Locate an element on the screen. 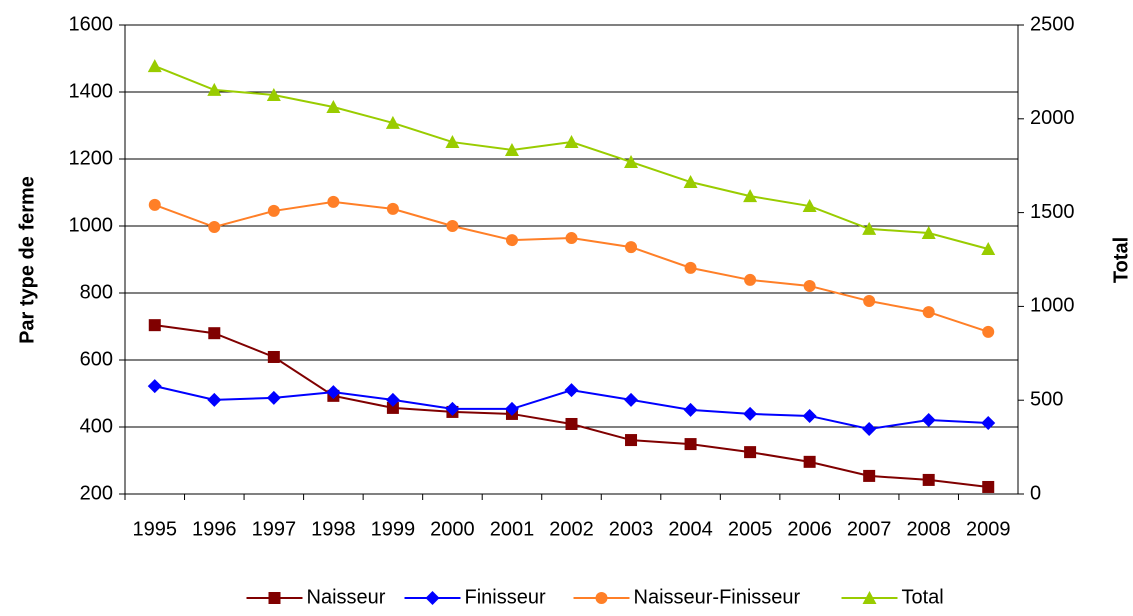  x-tick-label: 2006 is located at coordinates (809, 529).